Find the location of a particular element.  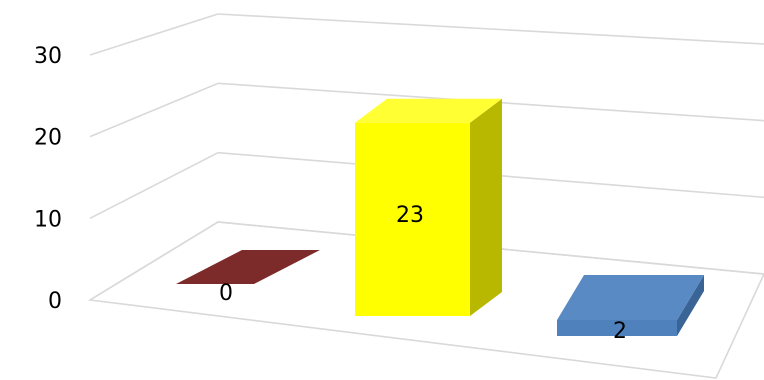

y-tick-label: 30 is located at coordinates (48, 56).